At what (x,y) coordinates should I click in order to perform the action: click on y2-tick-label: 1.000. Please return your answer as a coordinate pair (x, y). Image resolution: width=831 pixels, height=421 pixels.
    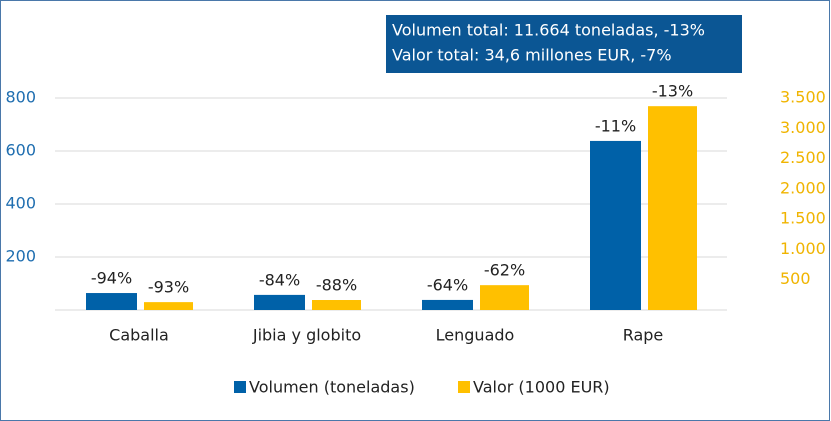
    Looking at the image, I should click on (803, 248).